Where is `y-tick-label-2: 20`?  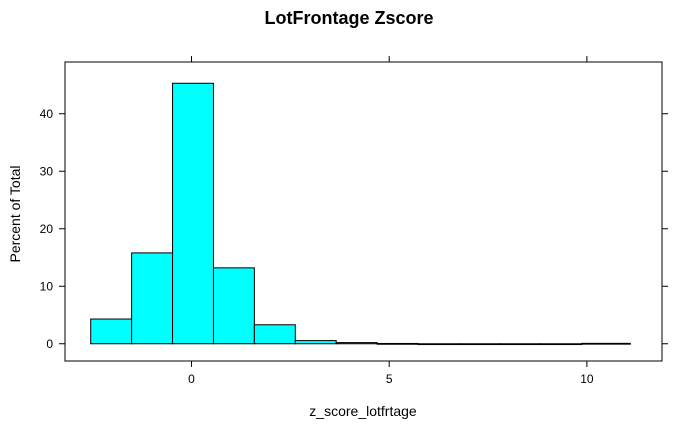 y-tick-label-2: 20 is located at coordinates (47, 229).